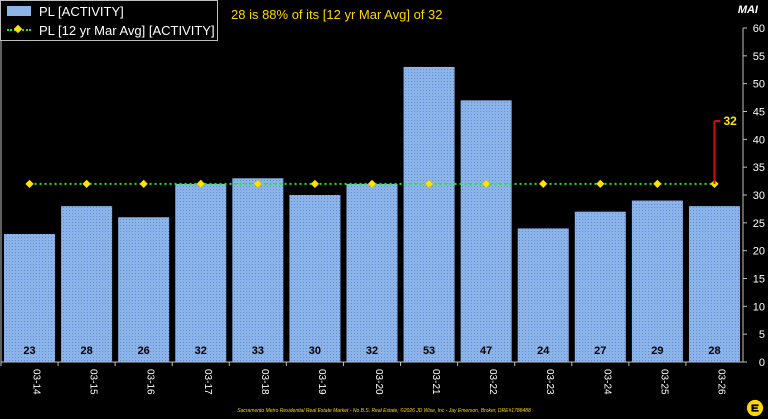 The height and width of the screenshot is (419, 768). I want to click on y-tick-label: 40, so click(759, 140).